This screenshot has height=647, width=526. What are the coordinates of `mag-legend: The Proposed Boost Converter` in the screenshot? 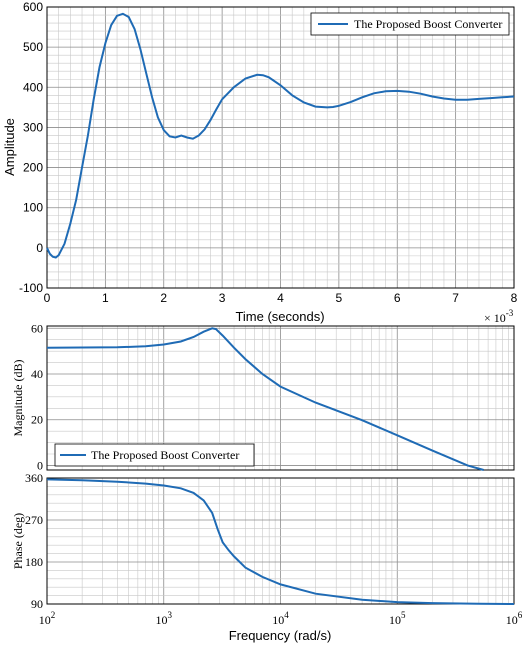 It's located at (154, 455).